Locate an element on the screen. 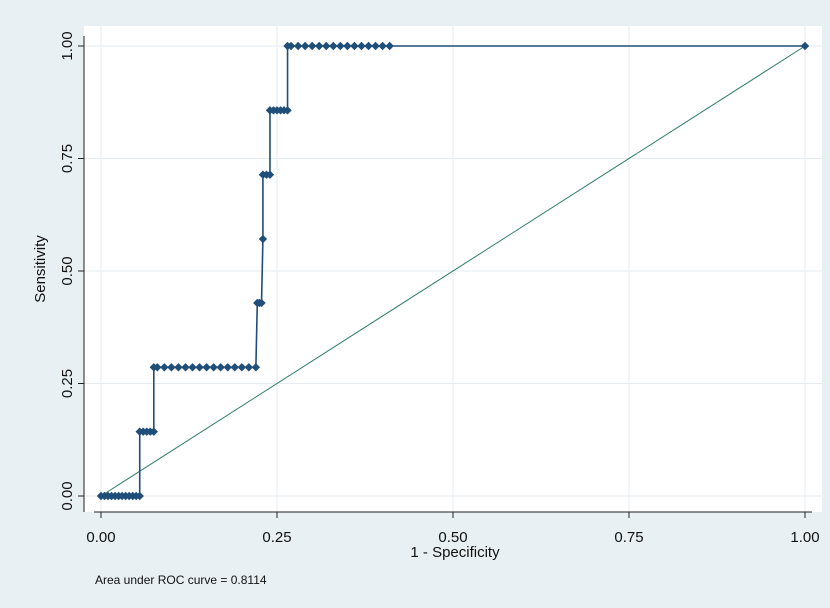 This screenshot has height=608, width=830. y-tick-label-3: 0.75 is located at coordinates (67, 158).